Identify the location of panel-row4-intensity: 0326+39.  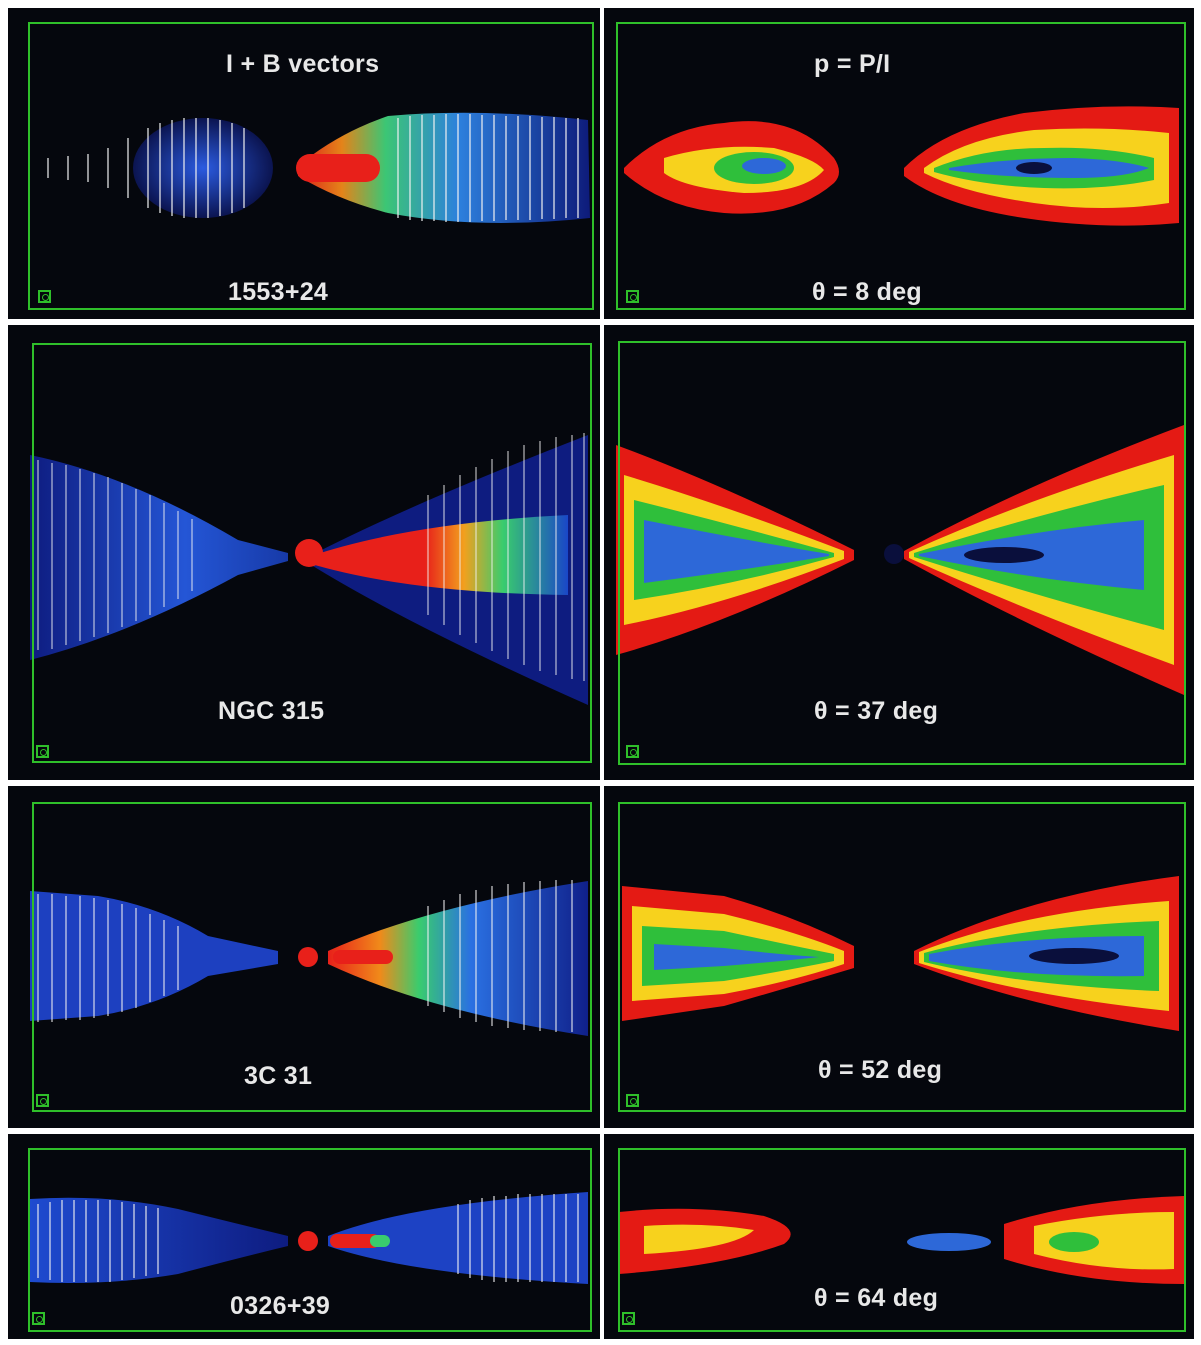
(304, 1236).